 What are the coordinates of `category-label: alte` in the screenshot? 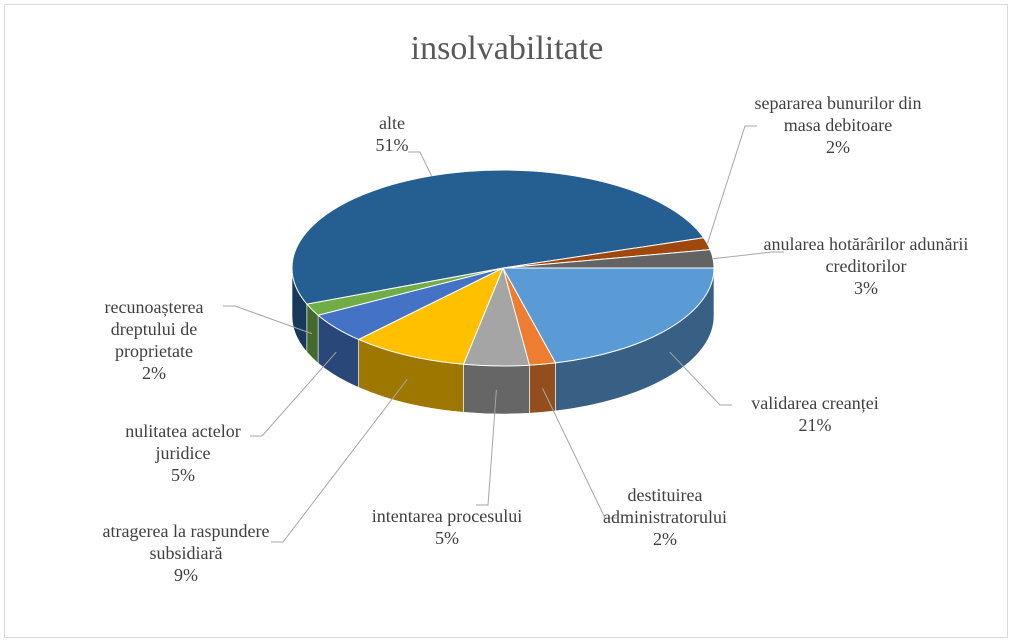 It's located at (392, 123).